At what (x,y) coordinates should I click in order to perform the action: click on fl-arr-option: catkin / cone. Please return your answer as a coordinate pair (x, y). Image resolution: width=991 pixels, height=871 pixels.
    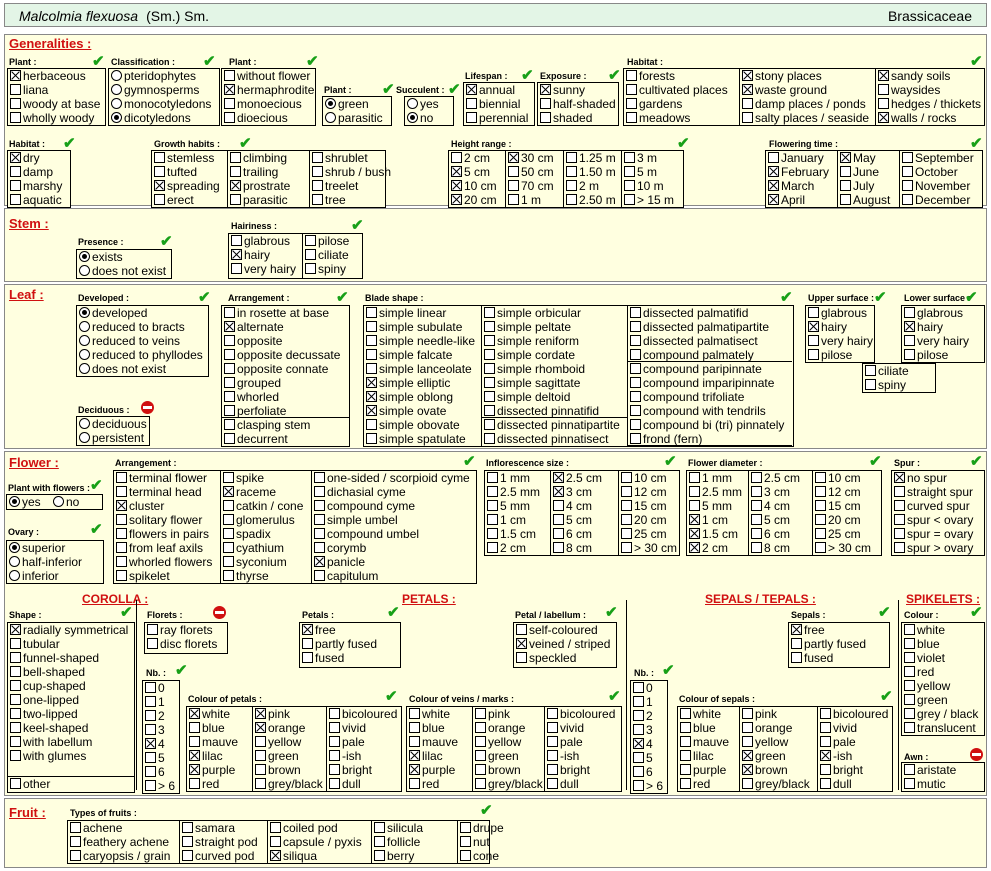
    Looking at the image, I should click on (262, 506).